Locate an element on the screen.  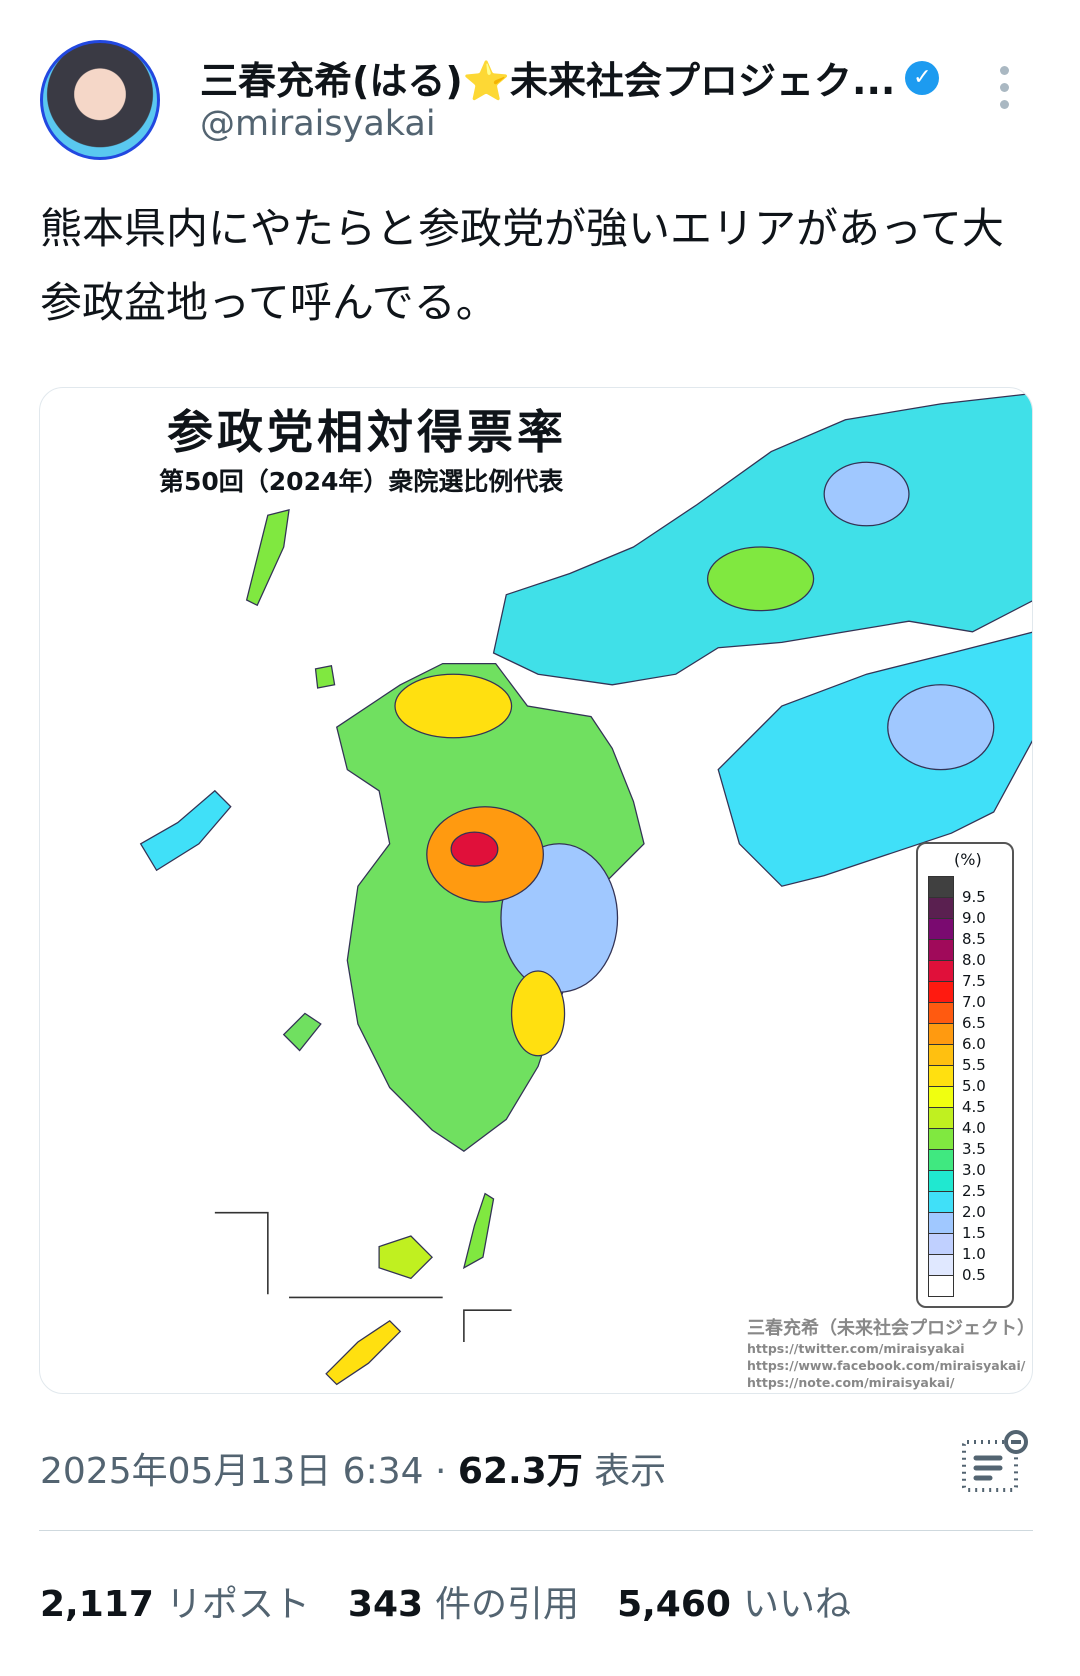
map-area-red-kumamoto is located at coordinates (474, 849).